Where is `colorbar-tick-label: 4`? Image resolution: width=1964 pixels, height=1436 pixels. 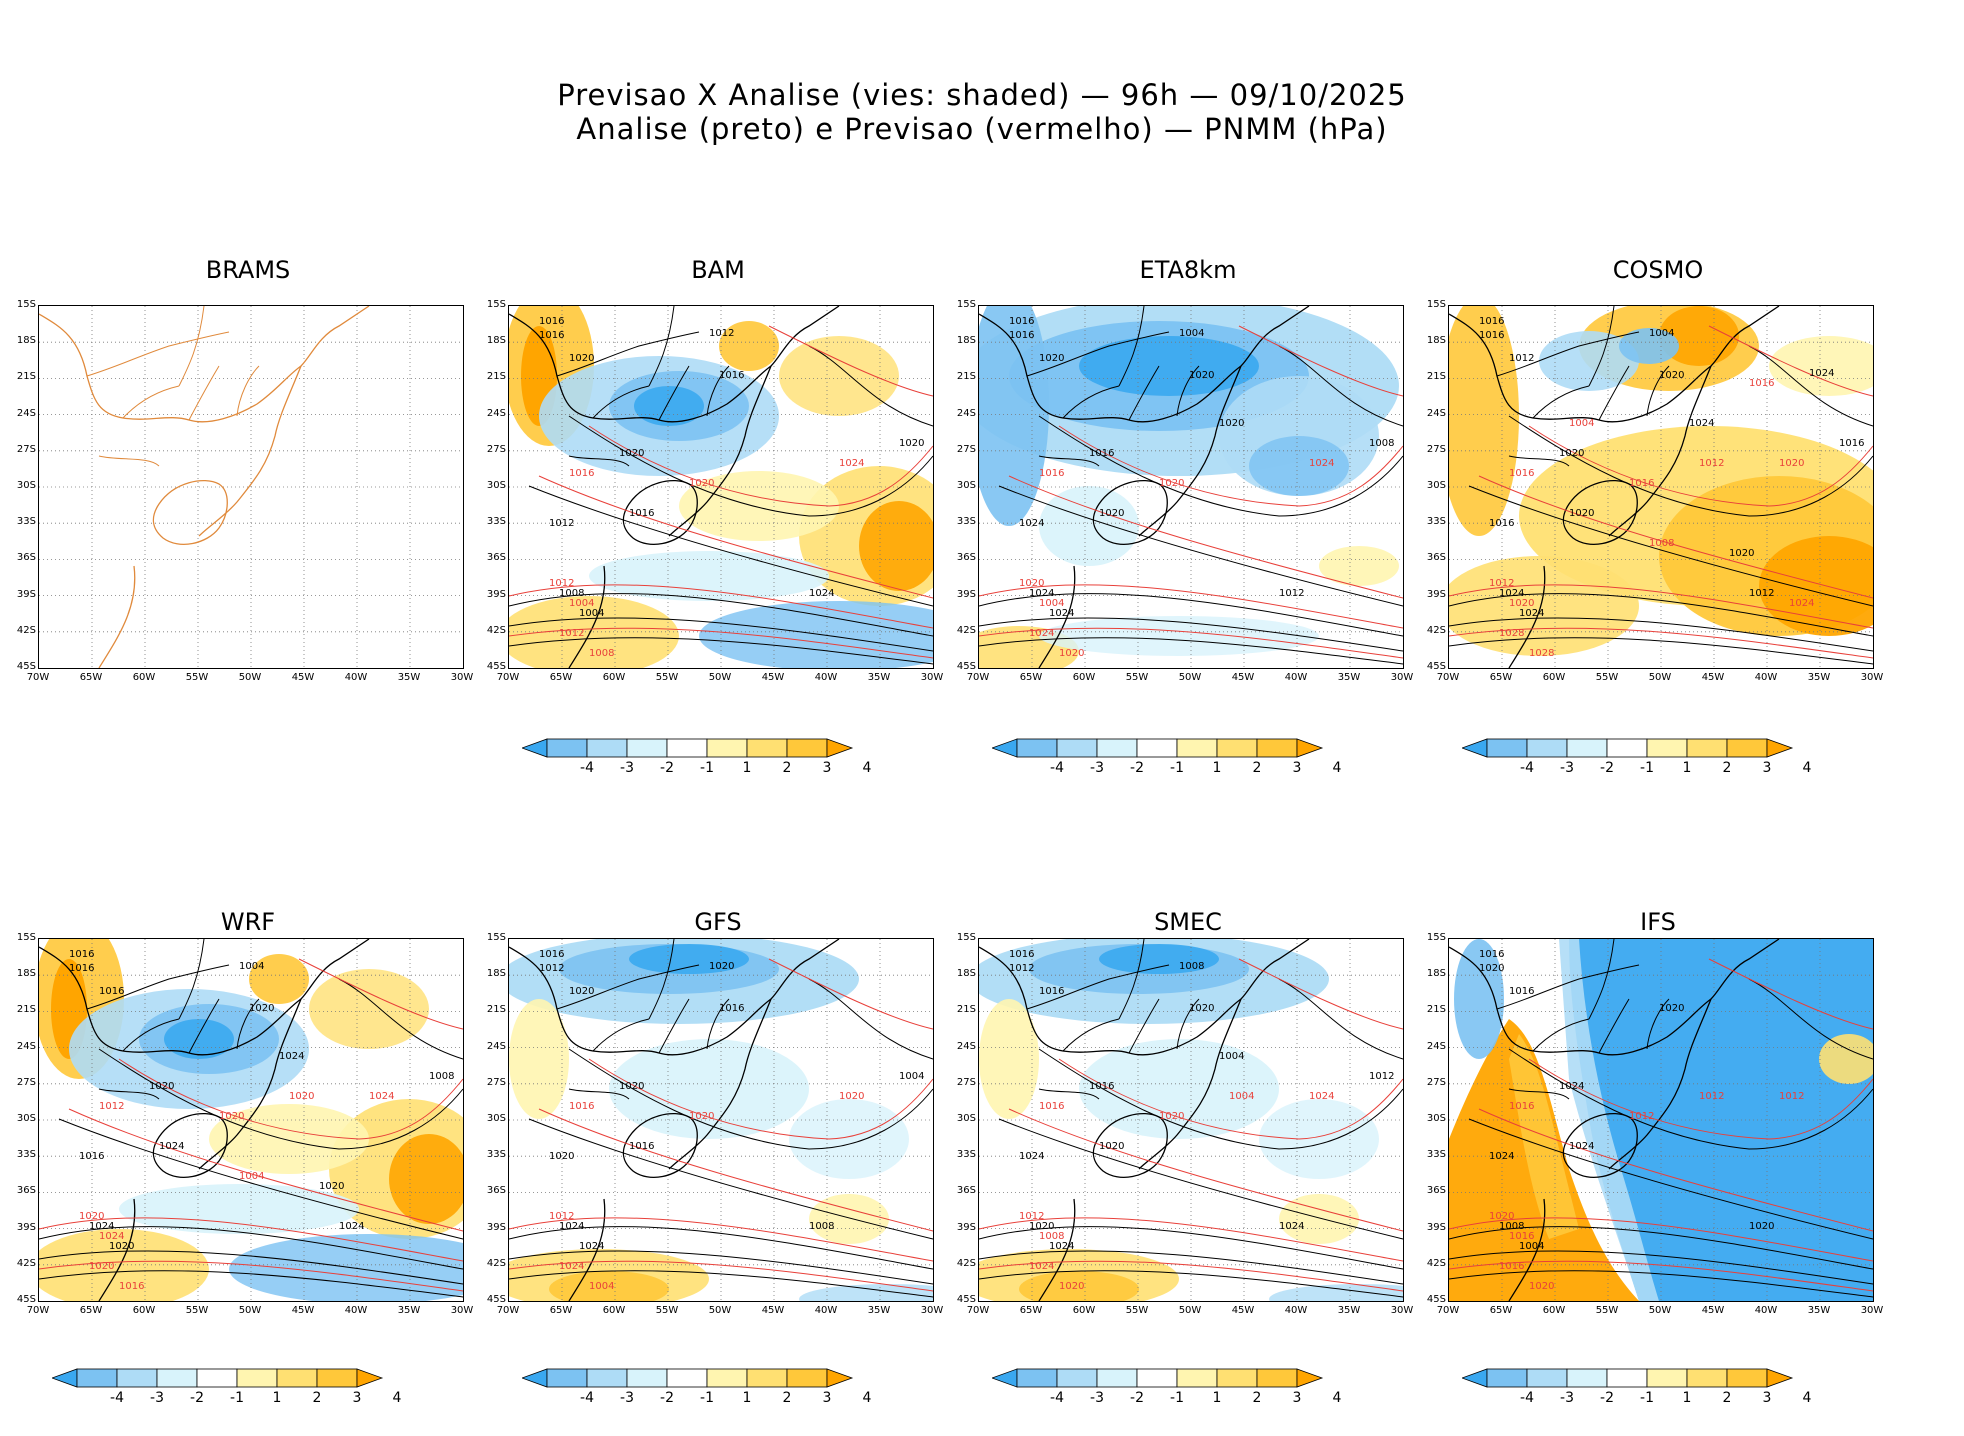 colorbar-tick-label: 4 is located at coordinates (1337, 1398).